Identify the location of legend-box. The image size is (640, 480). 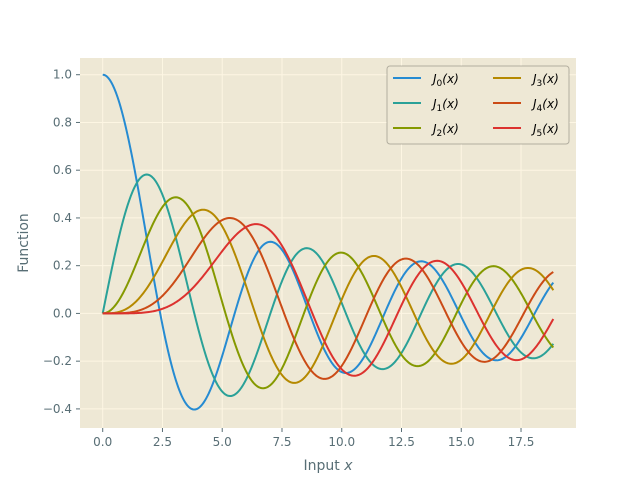
(478, 105).